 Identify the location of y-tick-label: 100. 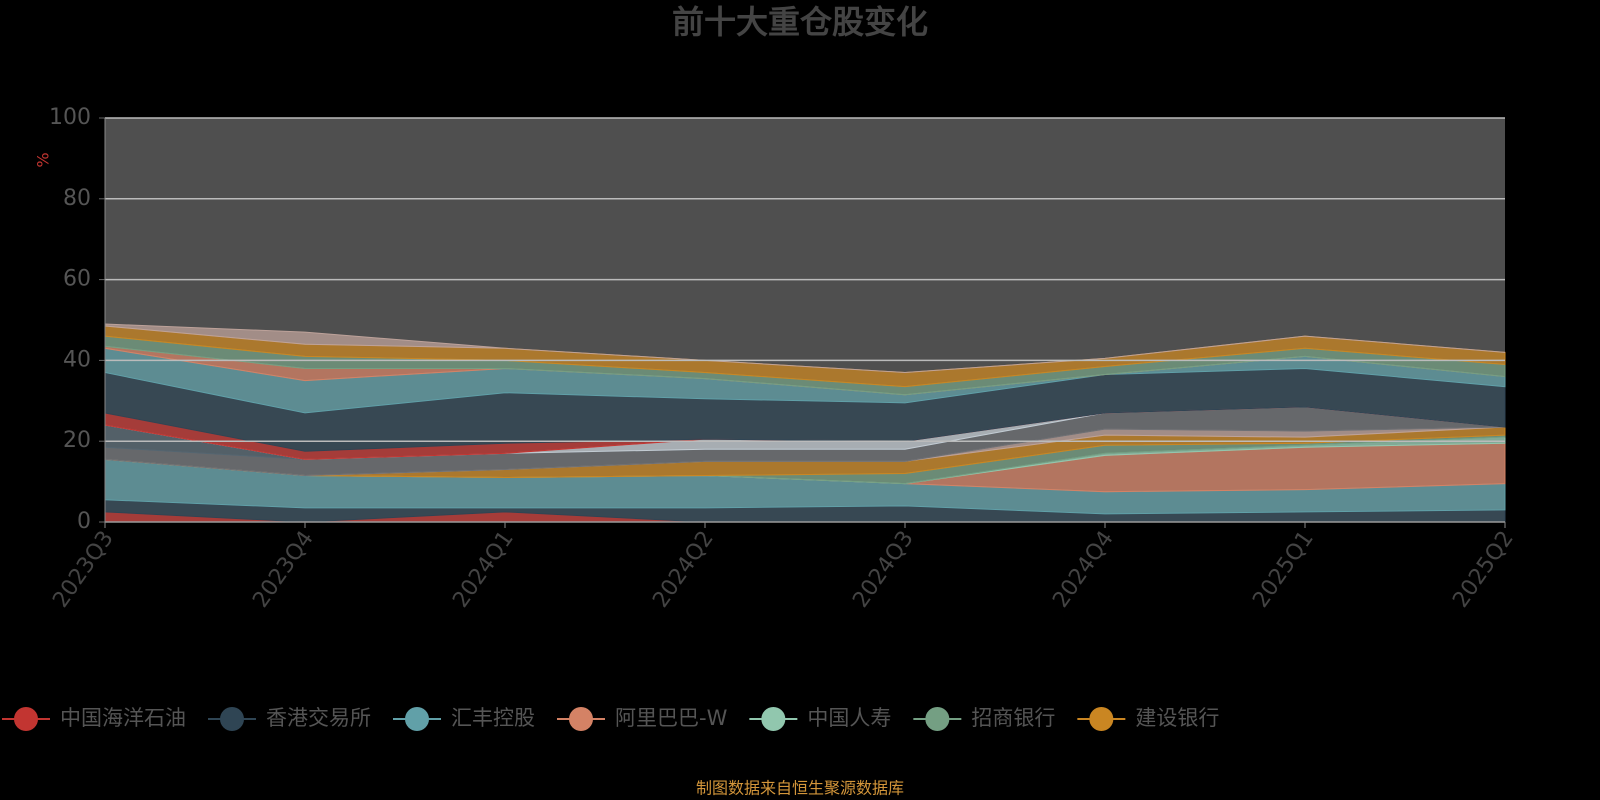
(70, 117).